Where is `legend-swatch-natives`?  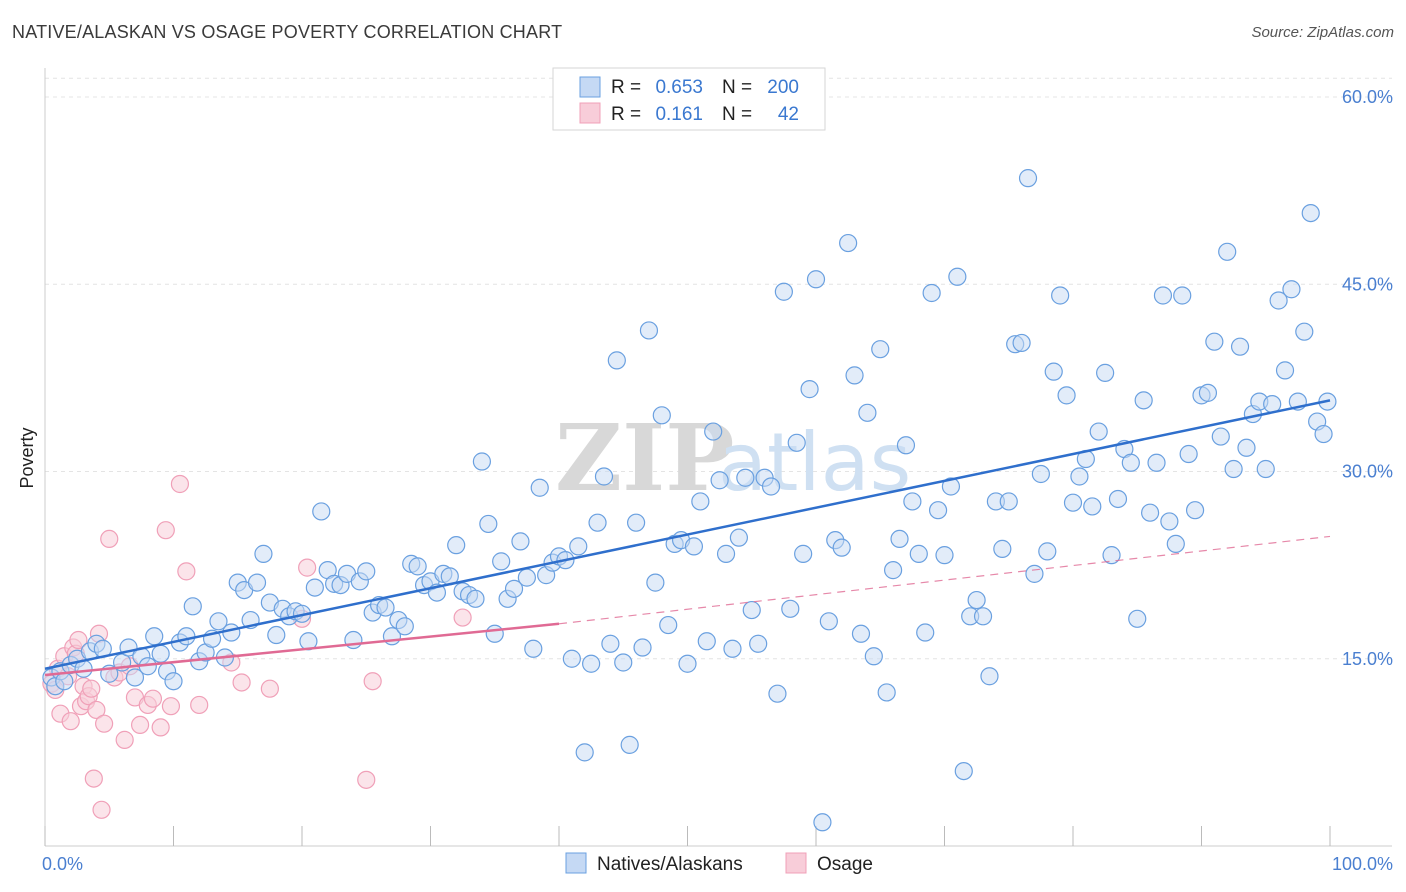
legend-swatch-natives is located at coordinates (590, 87).